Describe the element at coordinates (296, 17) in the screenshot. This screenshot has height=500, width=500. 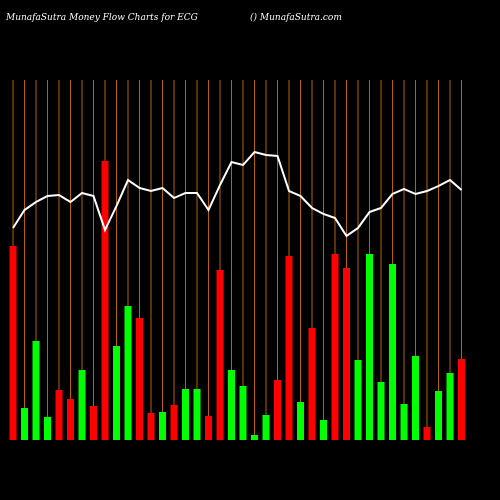
I see `chart-subtitle: () MunafaSutra.com` at that location.